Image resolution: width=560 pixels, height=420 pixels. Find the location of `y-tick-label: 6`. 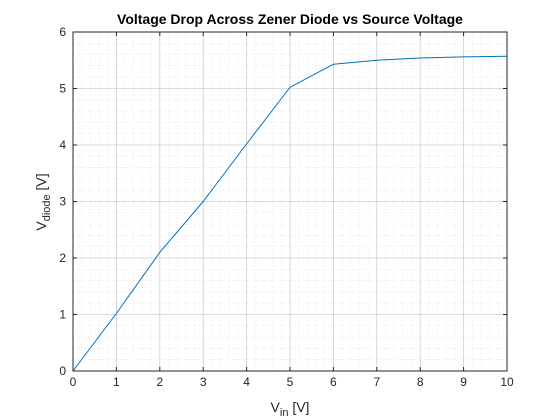

y-tick-label: 6 is located at coordinates (62, 32).